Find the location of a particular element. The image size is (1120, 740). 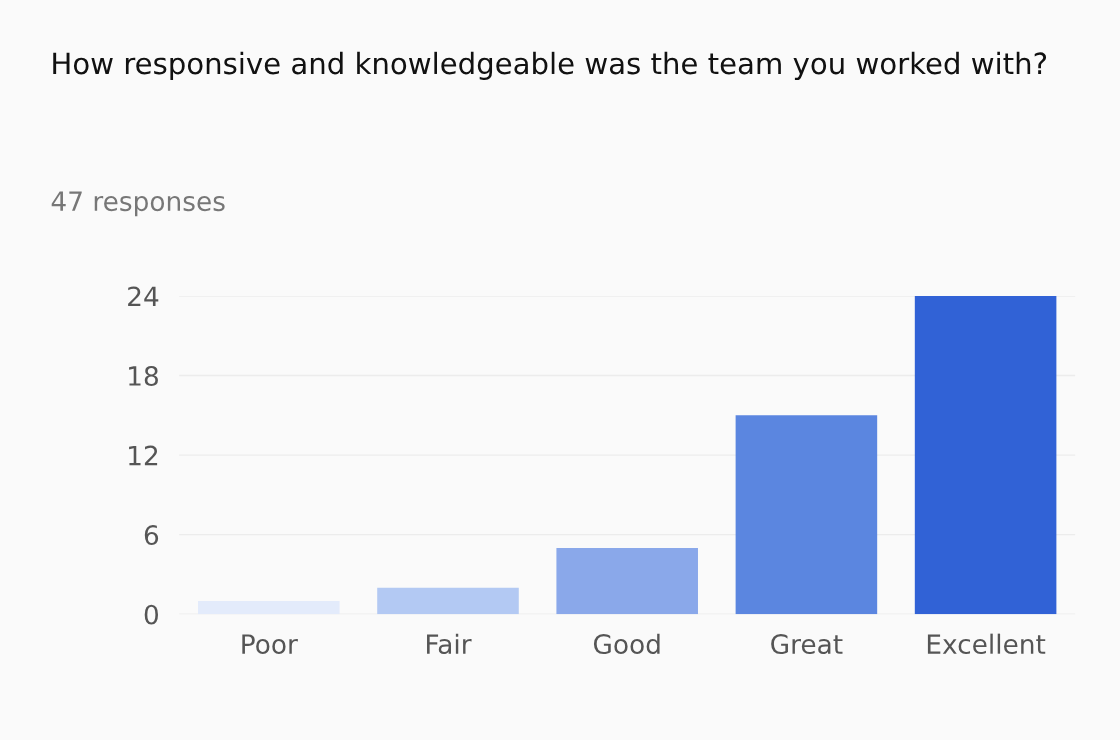

y-tick-label: 24 is located at coordinates (143, 296).